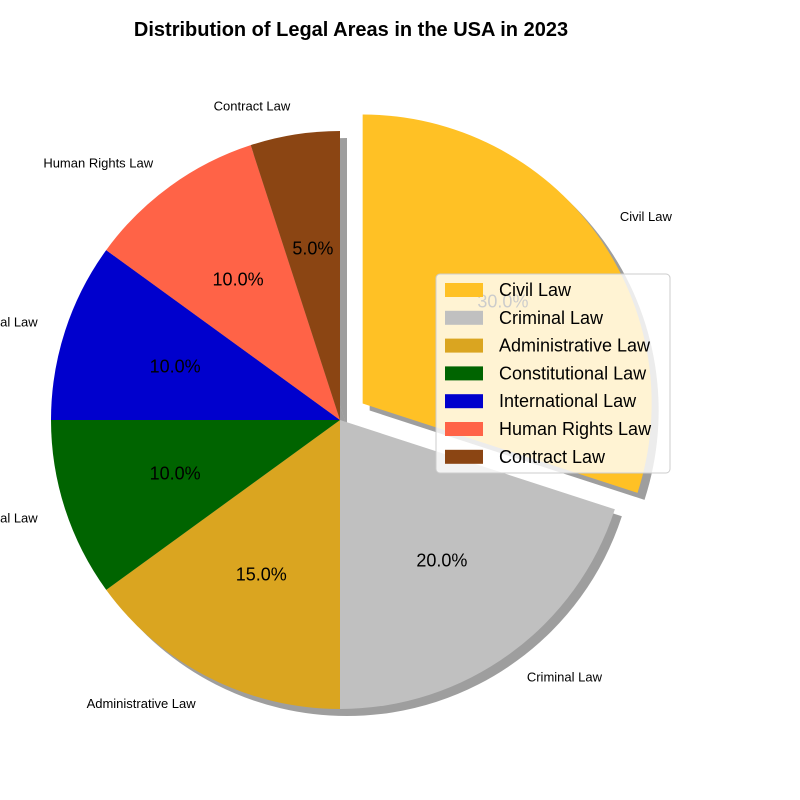 The image size is (800, 800). I want to click on slice-human-rights-law, so click(223, 283).